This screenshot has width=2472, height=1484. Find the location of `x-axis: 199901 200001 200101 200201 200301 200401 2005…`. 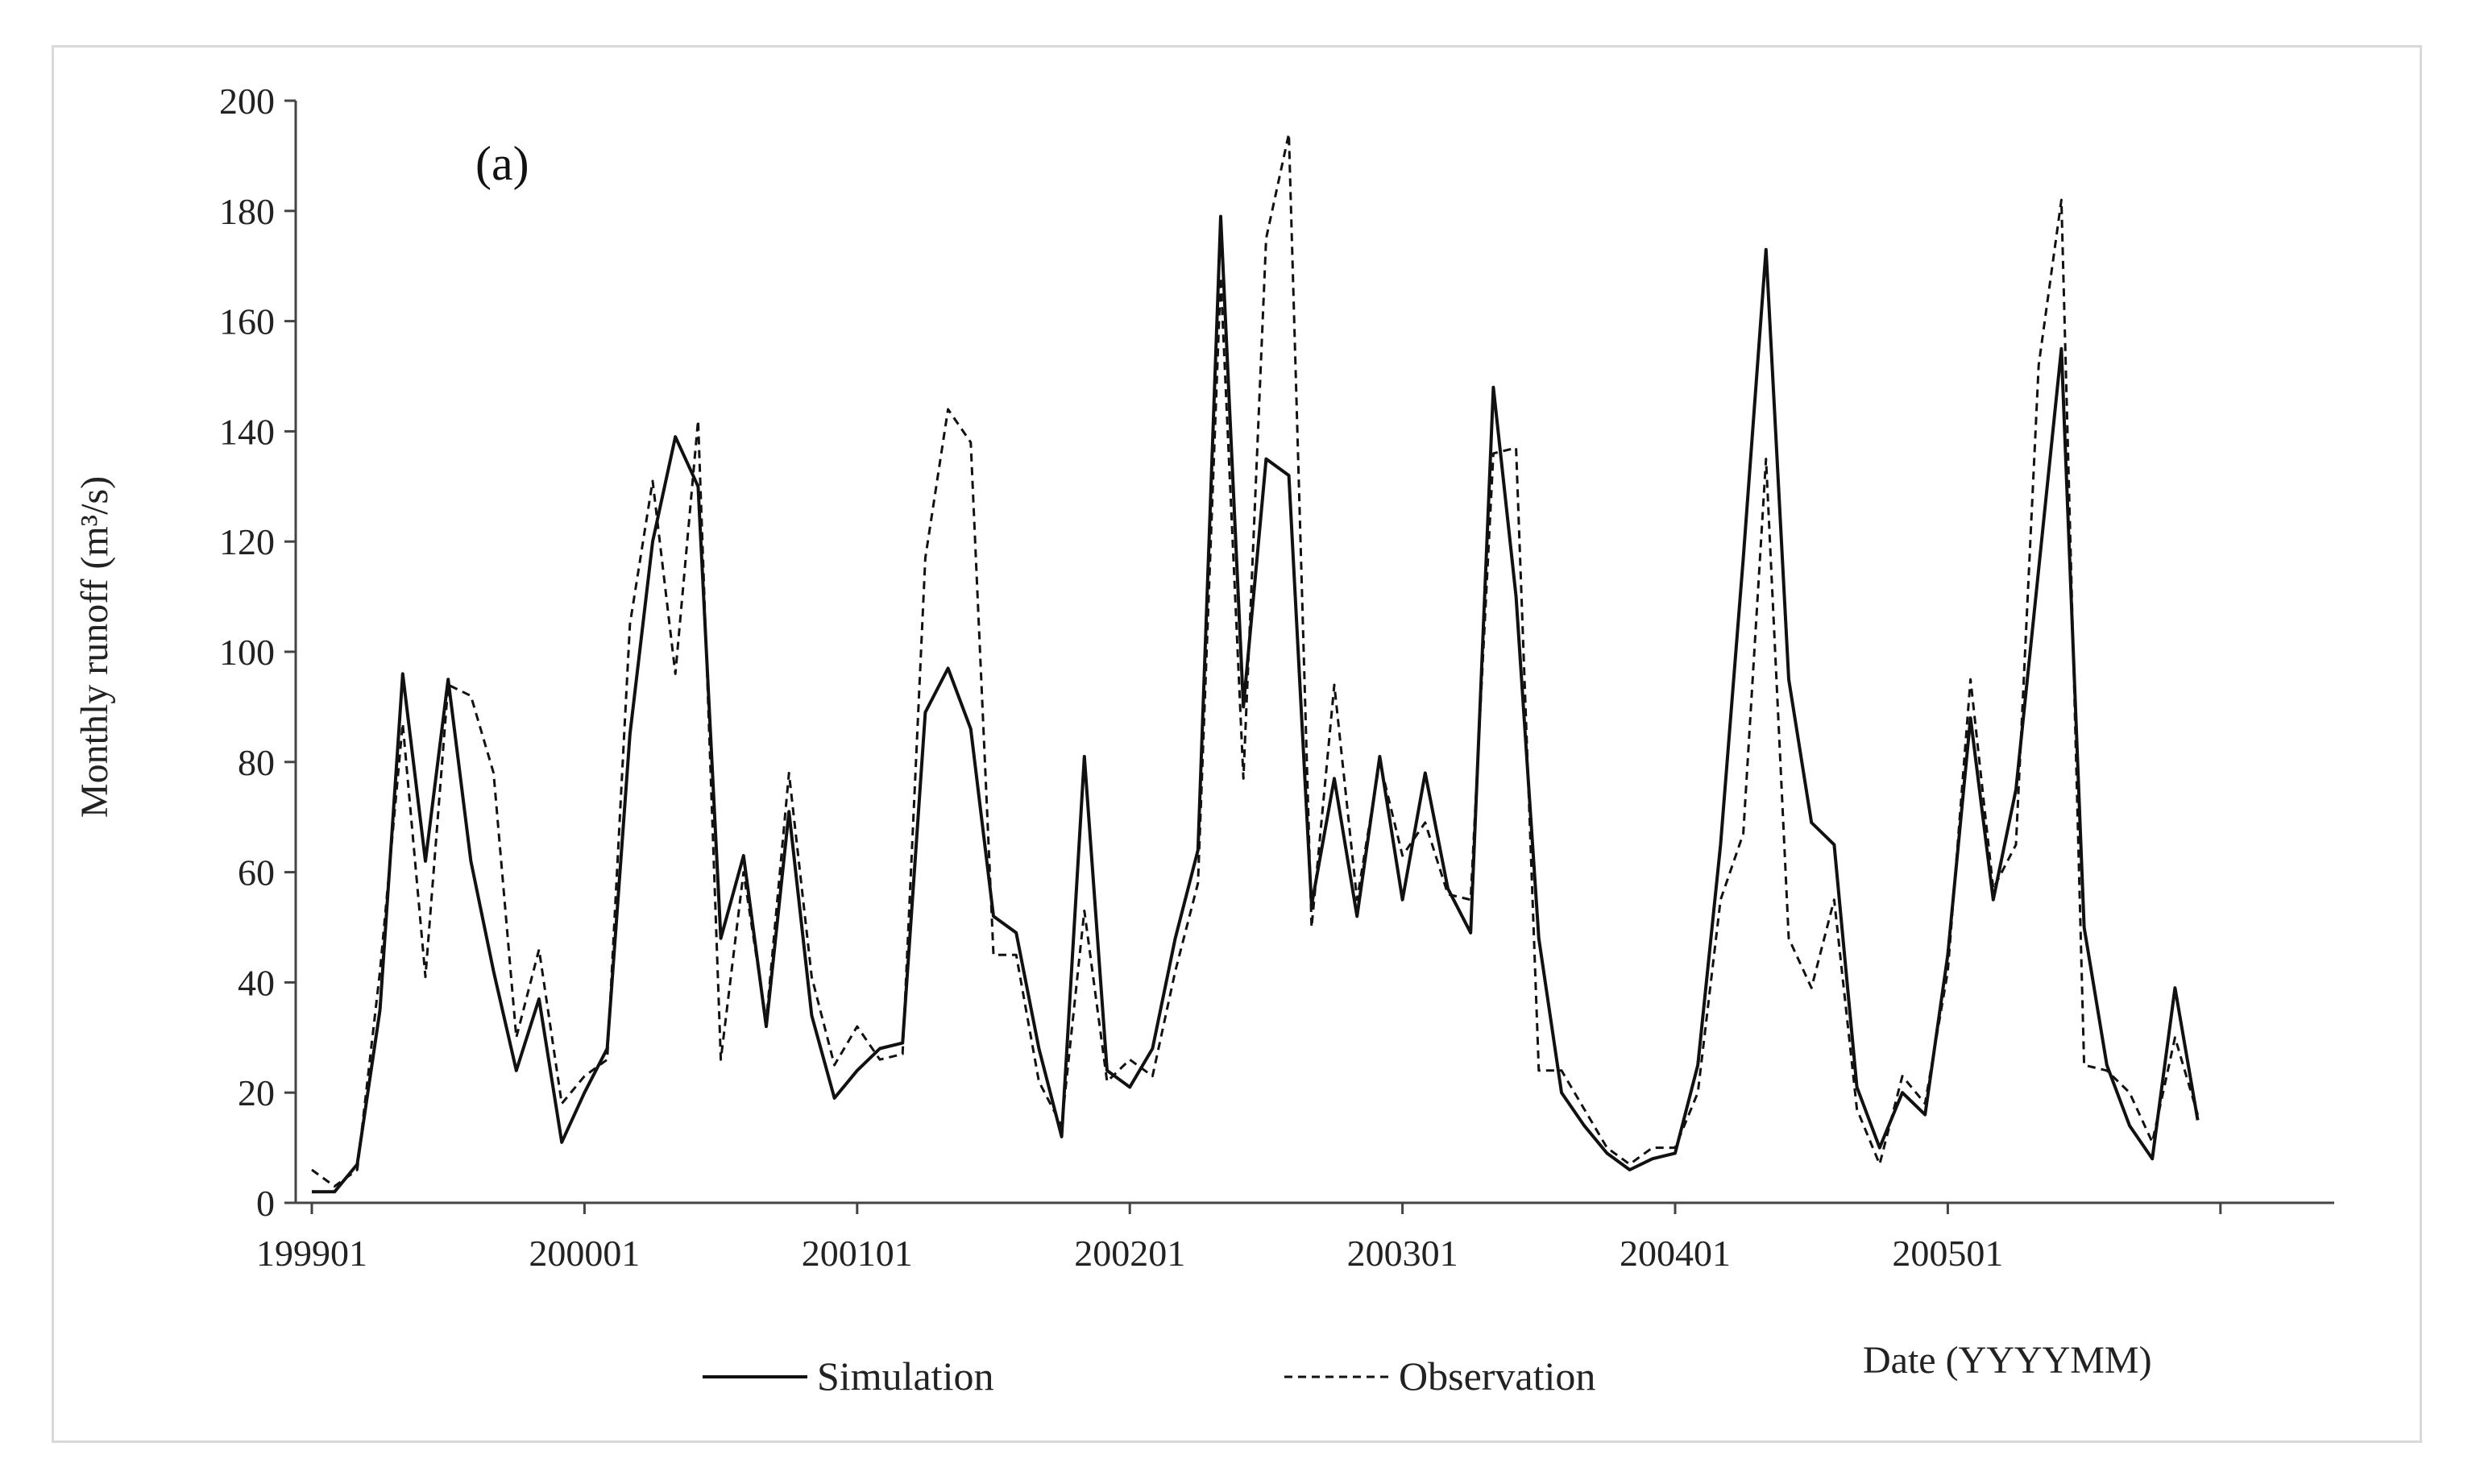

x-axis: 199901 200001 200101 200201 200301 200401 2005… is located at coordinates (1295, 1237).